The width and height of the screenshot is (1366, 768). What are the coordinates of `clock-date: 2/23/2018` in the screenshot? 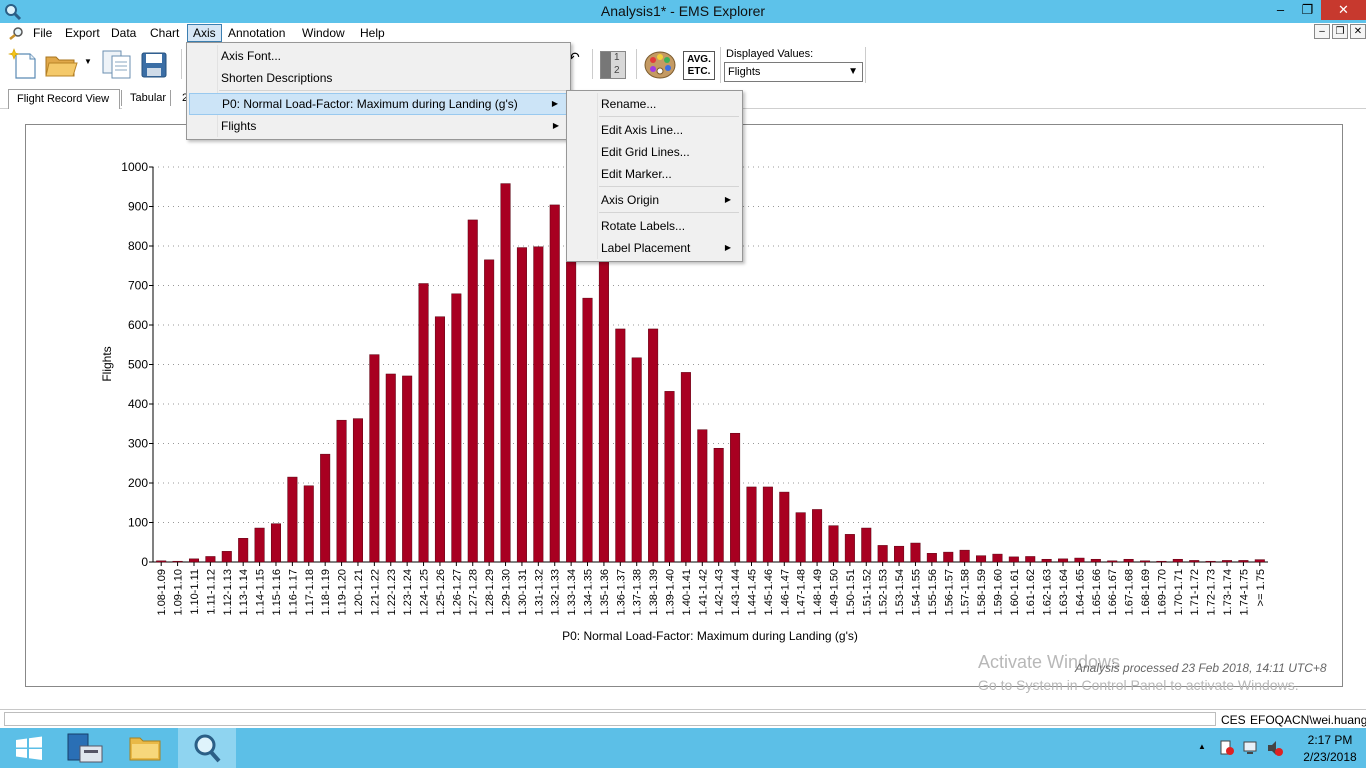 It's located at (1330, 757).